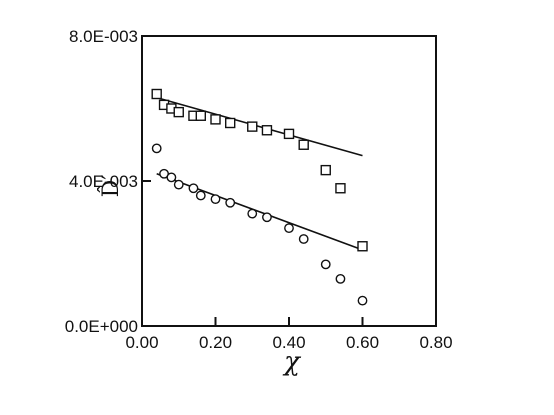 The height and width of the screenshot is (415, 554). Describe the element at coordinates (288, 342) in the screenshot. I see `x-tick-label: 0.40` at that location.